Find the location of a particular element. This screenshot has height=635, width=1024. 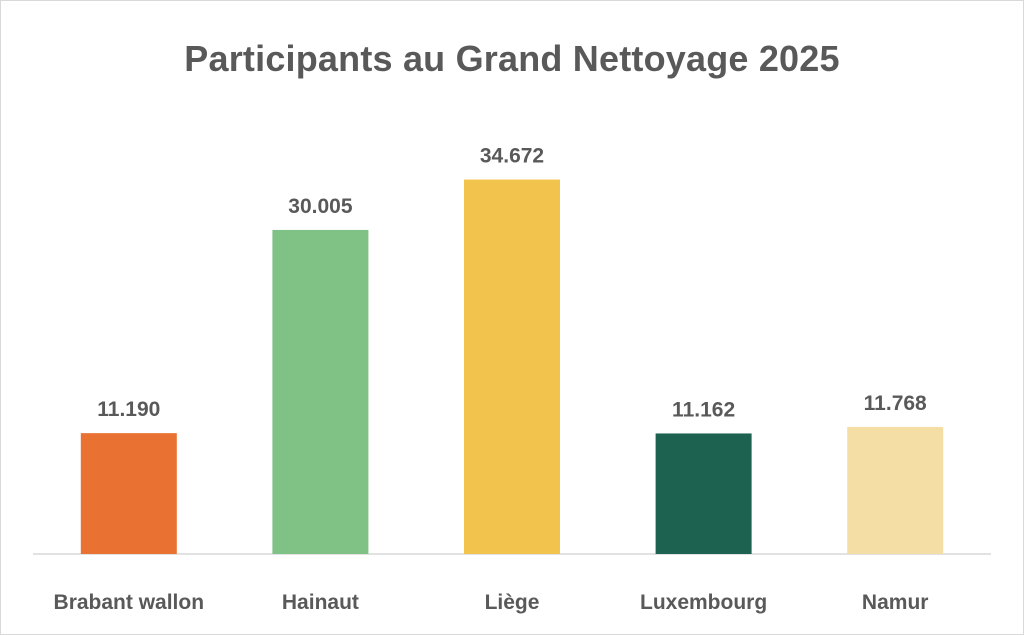

bar-namur is located at coordinates (895, 490).